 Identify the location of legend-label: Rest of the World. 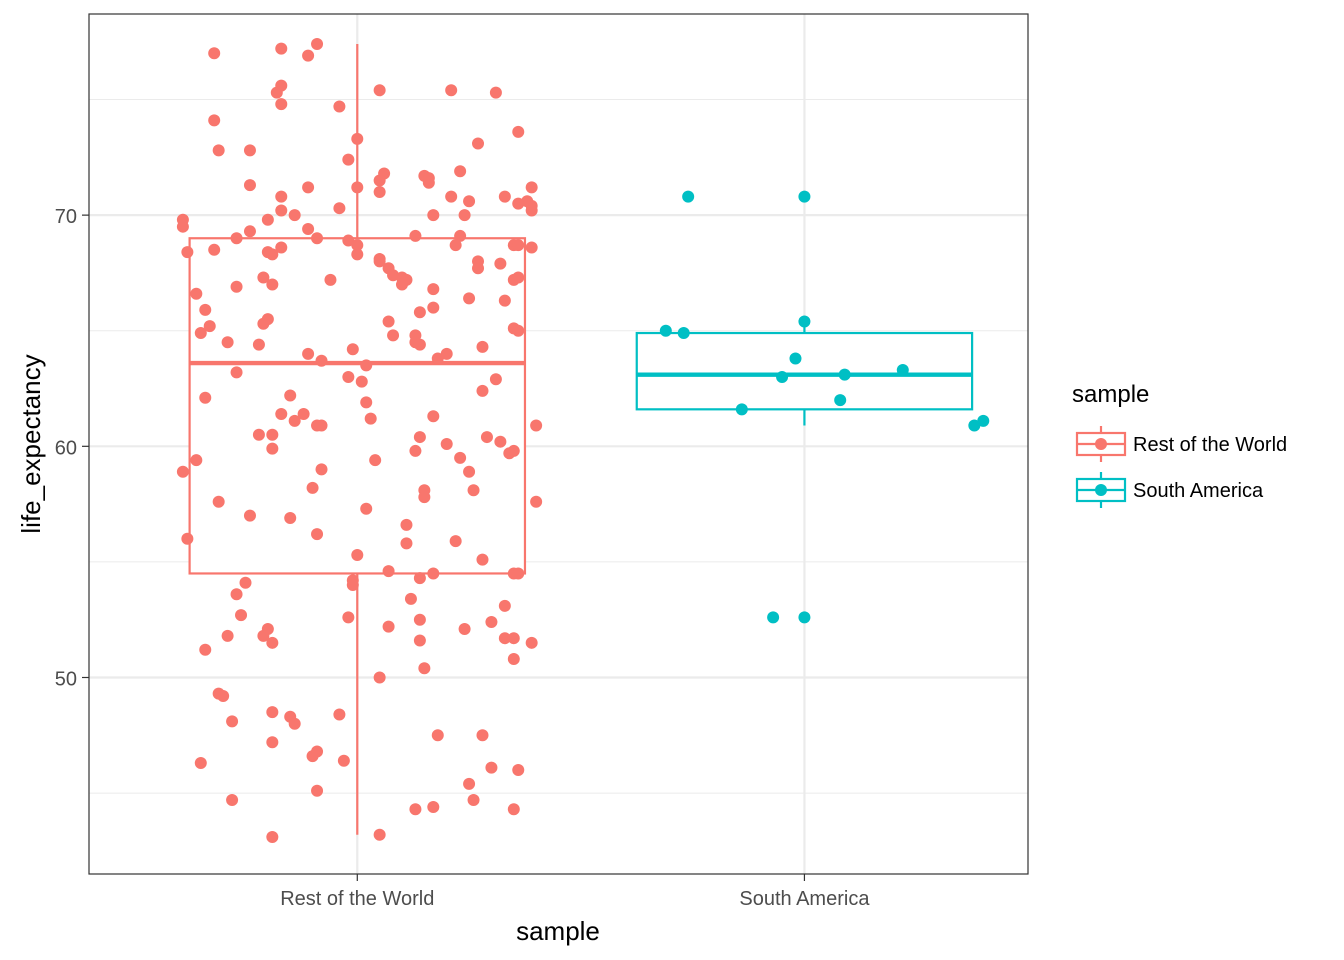
(1210, 445).